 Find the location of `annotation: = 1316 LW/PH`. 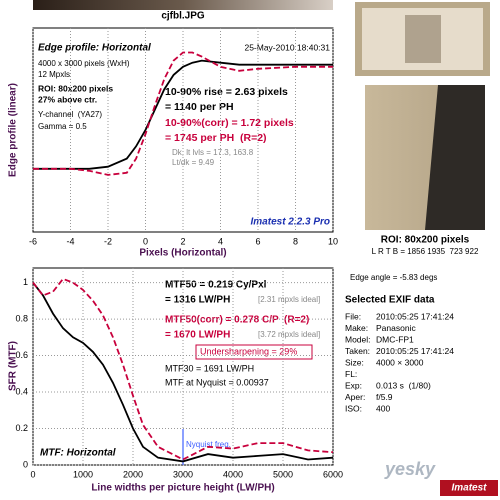

annotation: = 1316 LW/PH is located at coordinates (197, 300).